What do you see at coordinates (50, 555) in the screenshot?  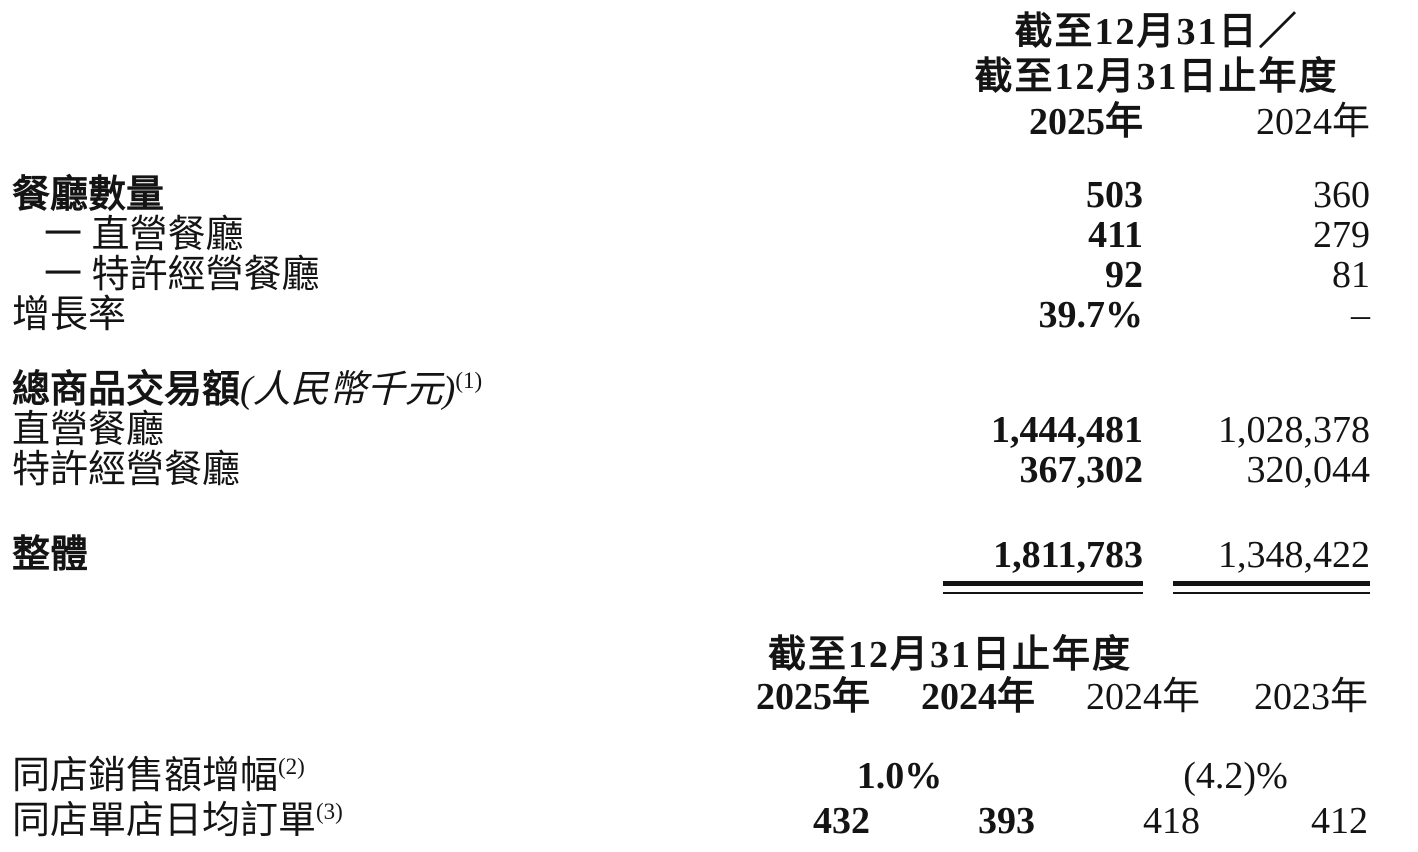 I see `total-label: 整體` at bounding box center [50, 555].